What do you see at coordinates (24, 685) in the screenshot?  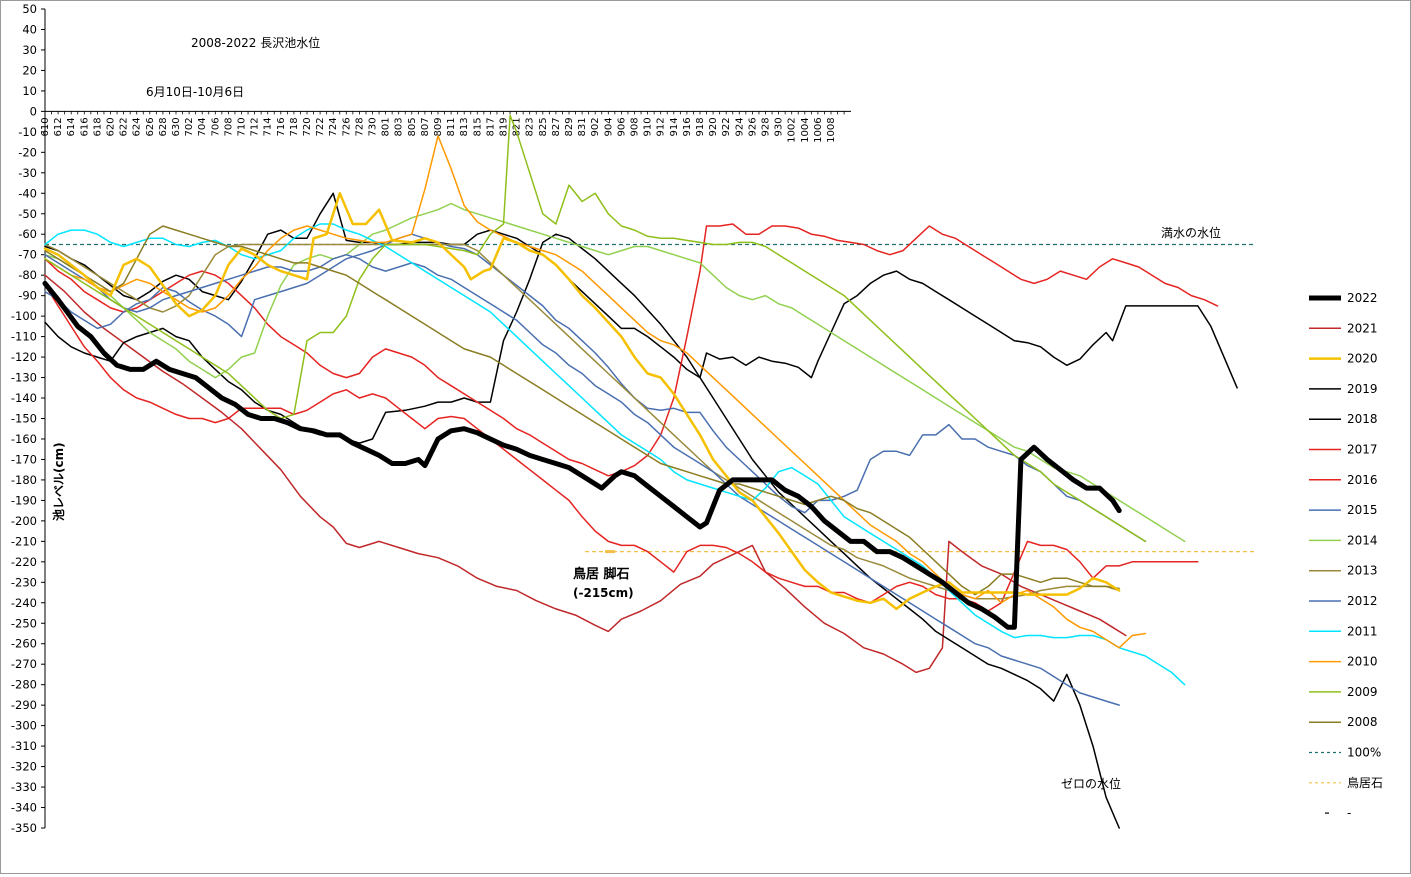 I see `y-tick-label: -280` at bounding box center [24, 685].